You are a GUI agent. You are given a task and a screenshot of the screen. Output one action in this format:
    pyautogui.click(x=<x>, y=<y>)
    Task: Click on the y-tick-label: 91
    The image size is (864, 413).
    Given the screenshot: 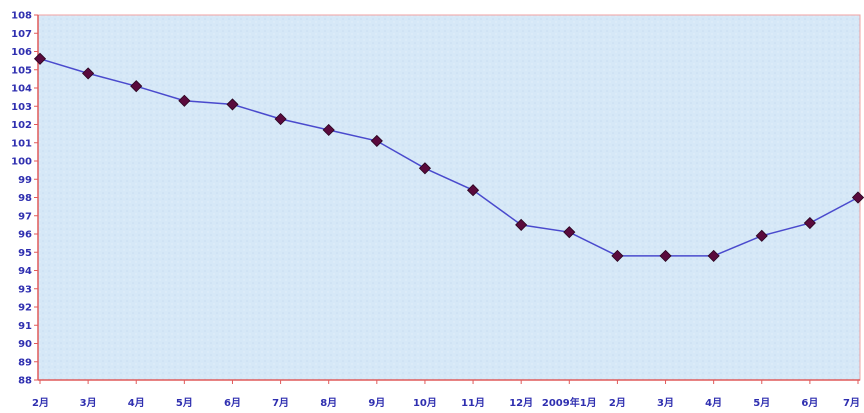 What is the action you would take?
    pyautogui.click(x=25, y=326)
    